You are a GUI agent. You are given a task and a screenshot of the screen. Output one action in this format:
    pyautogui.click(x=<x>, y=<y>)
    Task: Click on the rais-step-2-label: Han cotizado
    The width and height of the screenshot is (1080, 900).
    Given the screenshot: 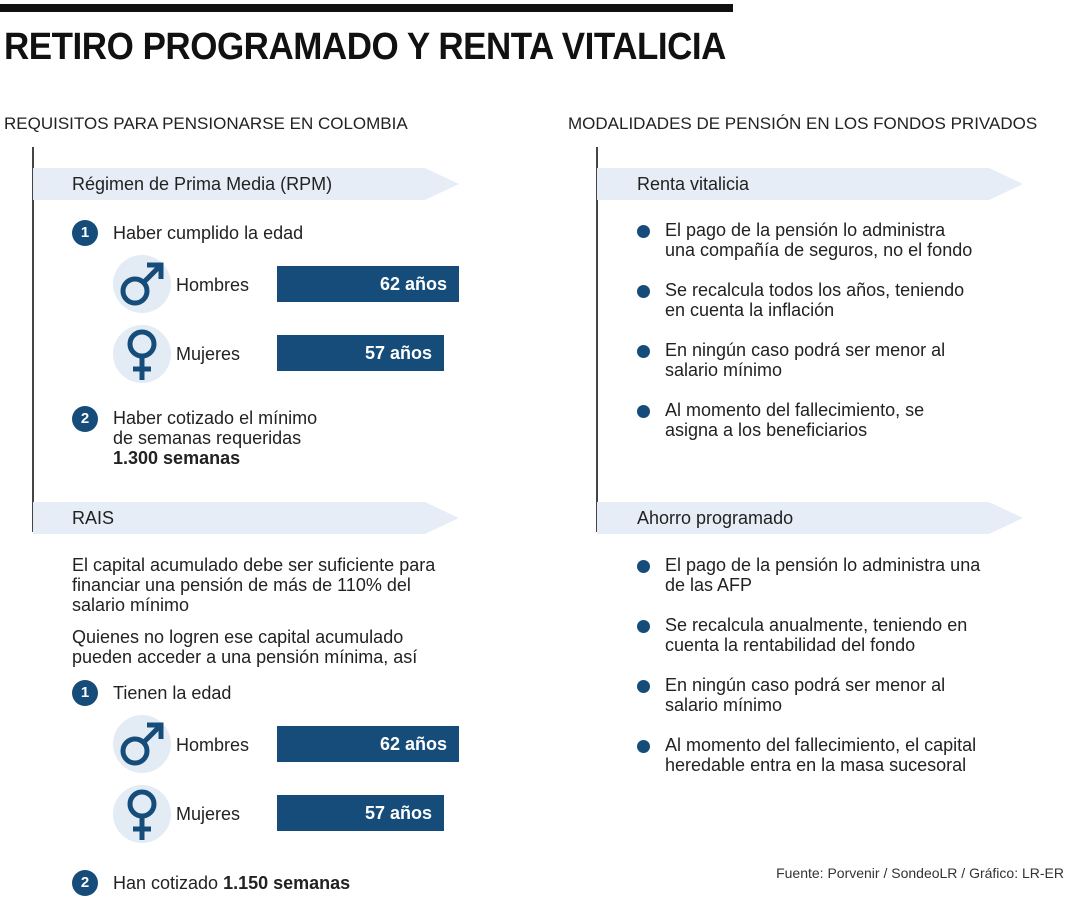 What is the action you would take?
    pyautogui.click(x=168, y=883)
    